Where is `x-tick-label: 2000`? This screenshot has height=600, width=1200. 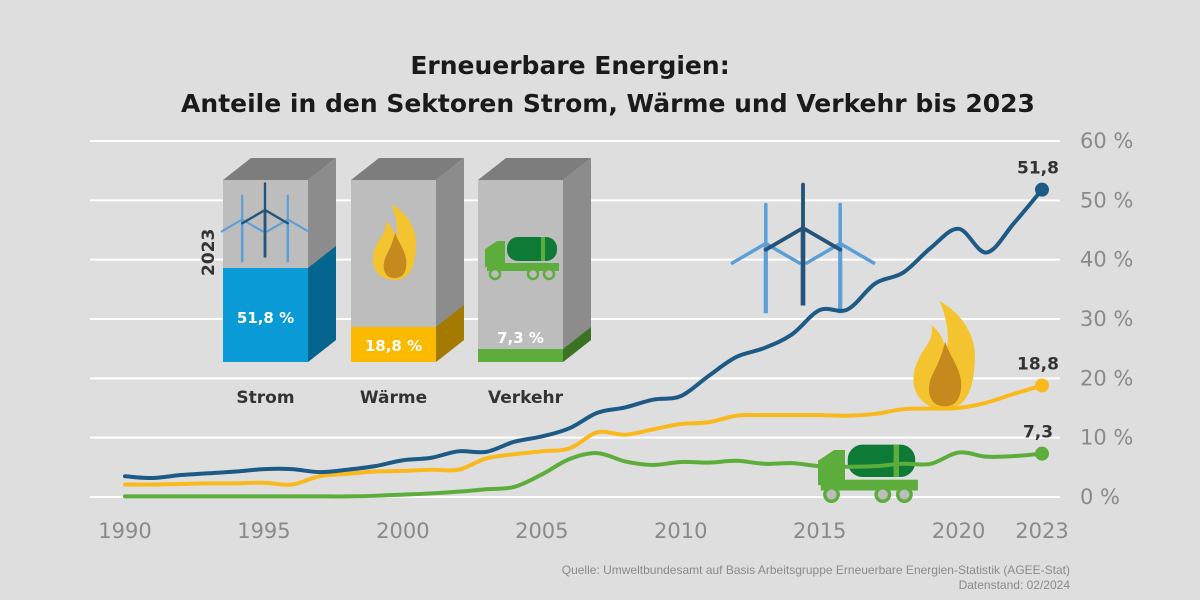 x-tick-label: 2000 is located at coordinates (402, 531).